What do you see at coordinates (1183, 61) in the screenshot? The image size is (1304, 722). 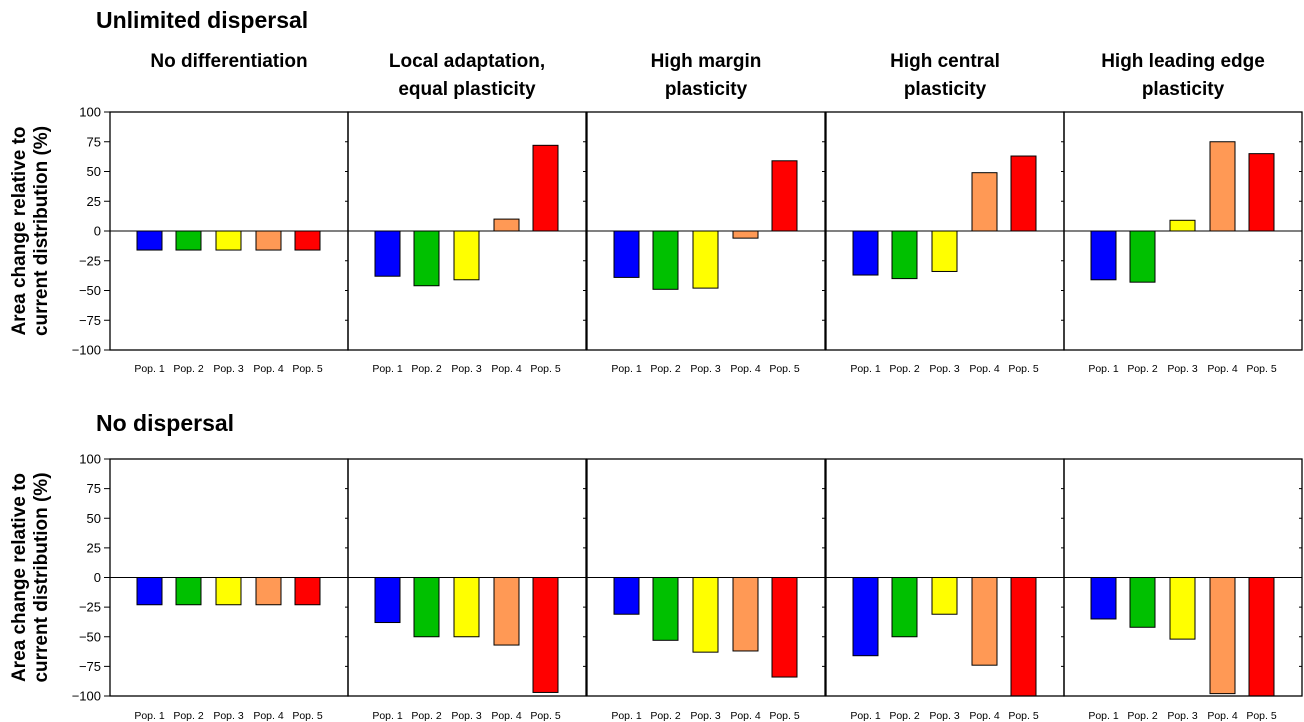 I see `panel-title: High leading edge` at bounding box center [1183, 61].